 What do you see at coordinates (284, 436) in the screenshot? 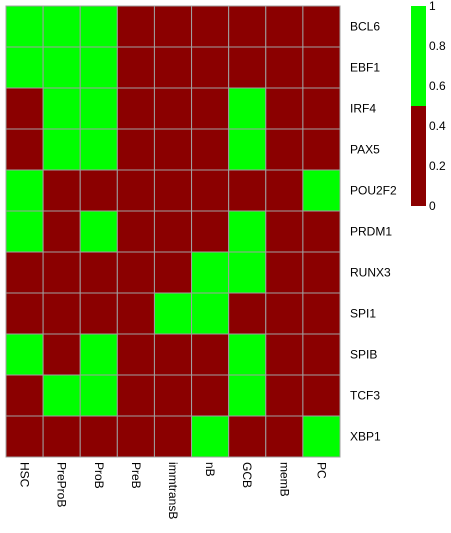
I see `heatmap-cell-xbp1-memb` at bounding box center [284, 436].